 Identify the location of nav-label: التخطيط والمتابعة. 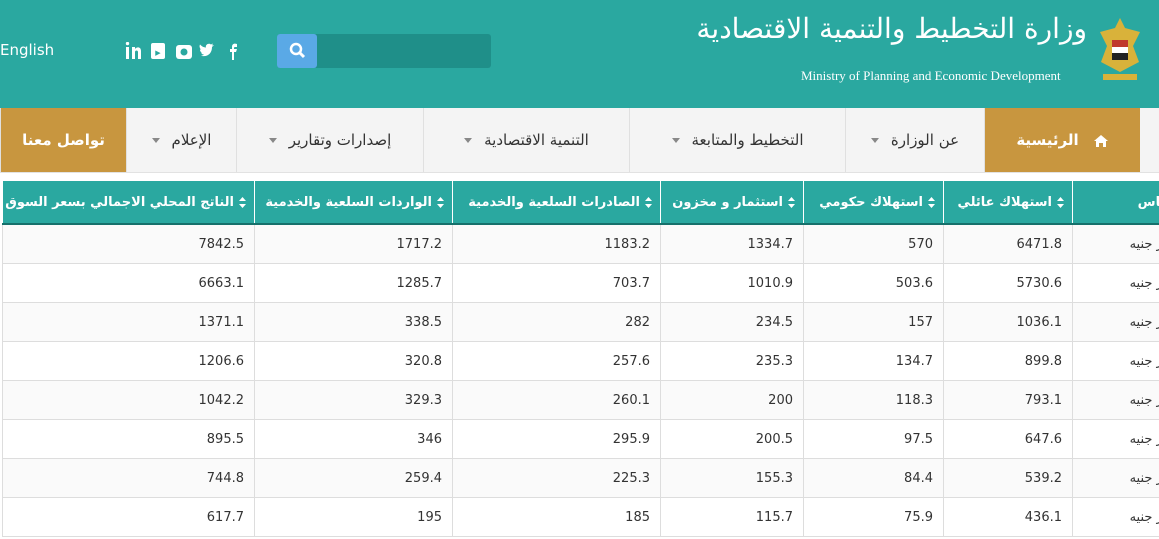
(747, 140).